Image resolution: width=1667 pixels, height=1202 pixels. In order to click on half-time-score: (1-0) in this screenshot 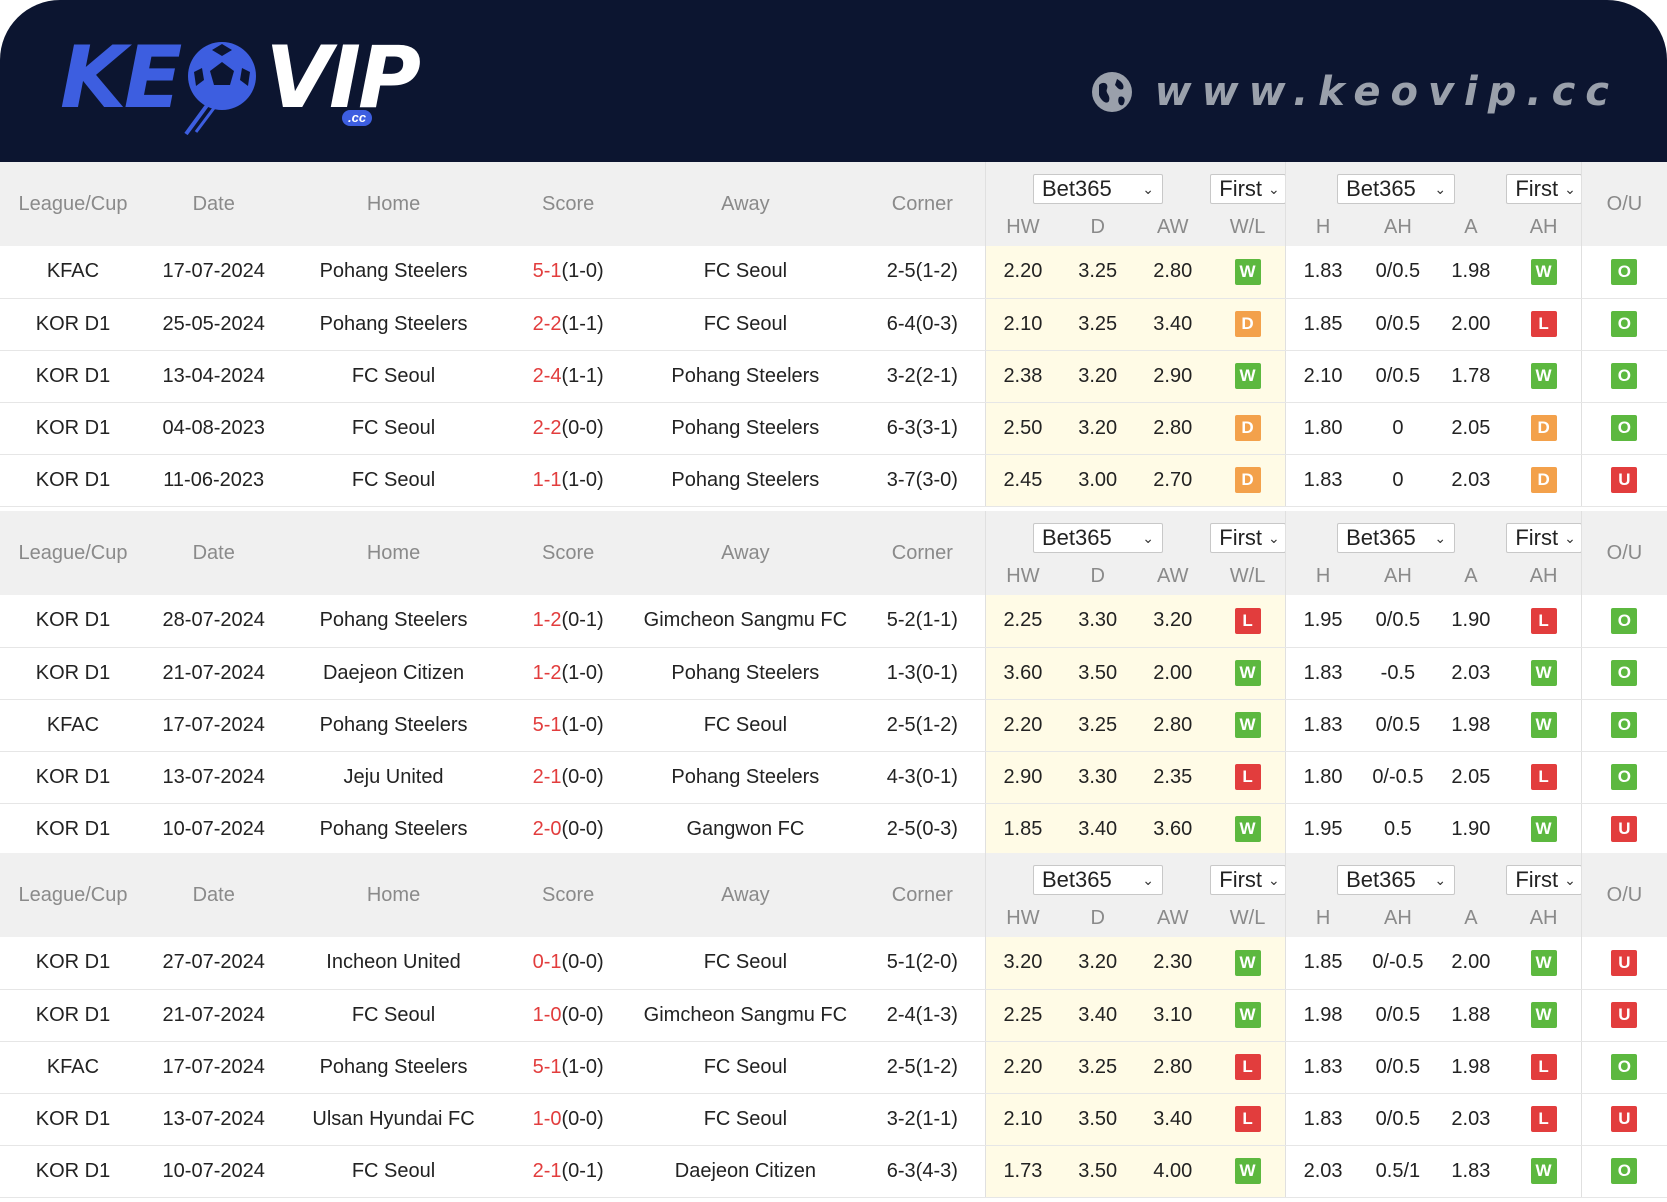, I will do `click(582, 724)`.